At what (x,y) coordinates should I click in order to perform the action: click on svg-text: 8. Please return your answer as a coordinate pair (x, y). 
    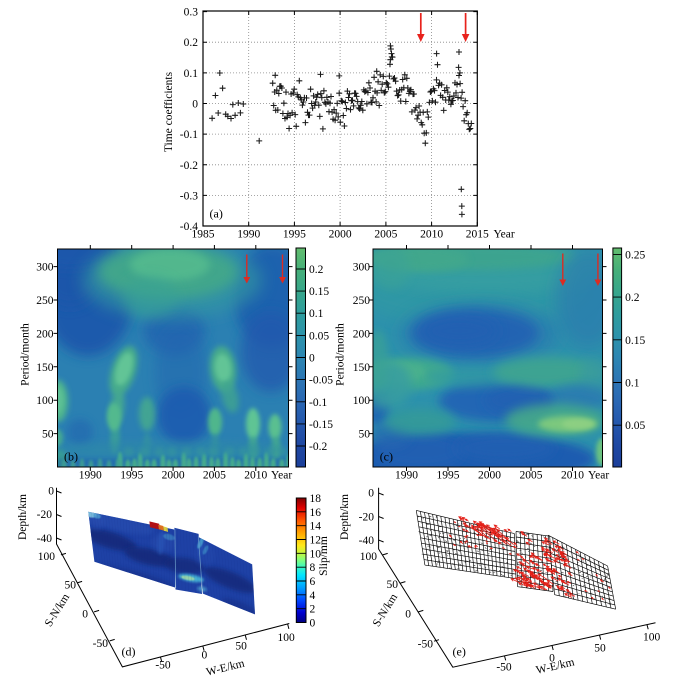
    Looking at the image, I should click on (313, 568).